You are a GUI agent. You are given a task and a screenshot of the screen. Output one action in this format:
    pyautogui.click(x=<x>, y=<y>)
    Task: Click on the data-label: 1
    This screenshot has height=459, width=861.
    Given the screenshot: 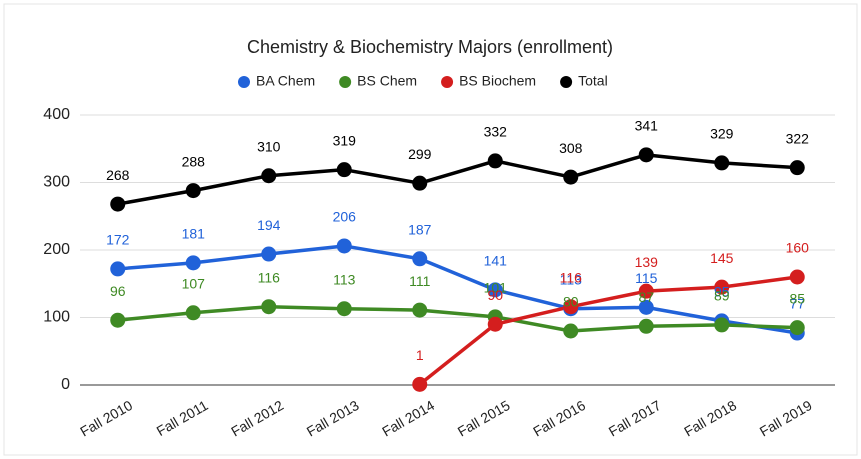 What is the action you would take?
    pyautogui.click(x=420, y=355)
    